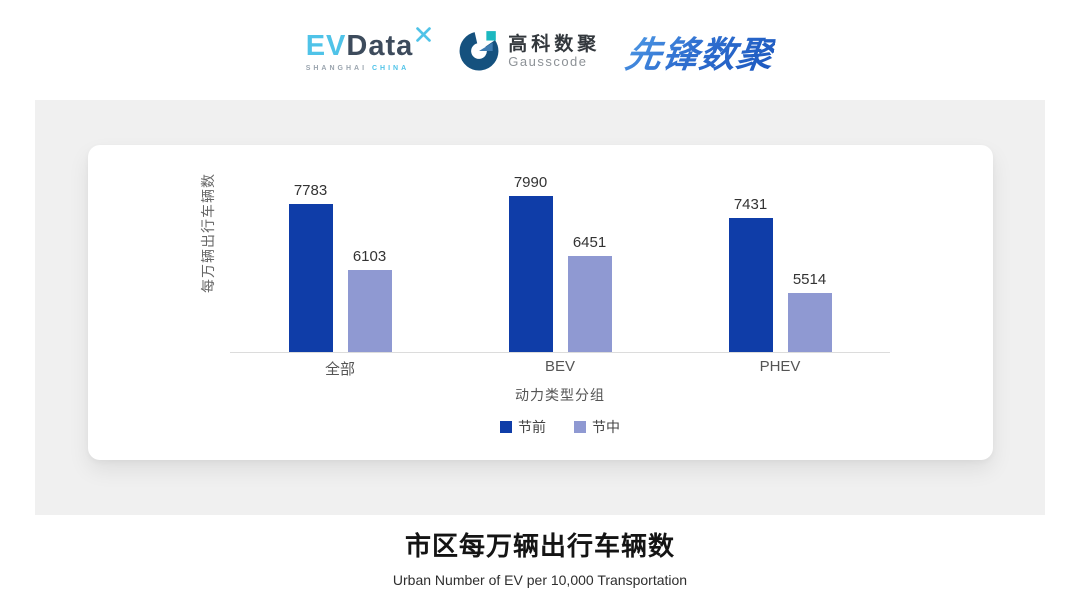 The image size is (1080, 608). Describe the element at coordinates (589, 242) in the screenshot. I see `bar-value-label: 6451` at that location.